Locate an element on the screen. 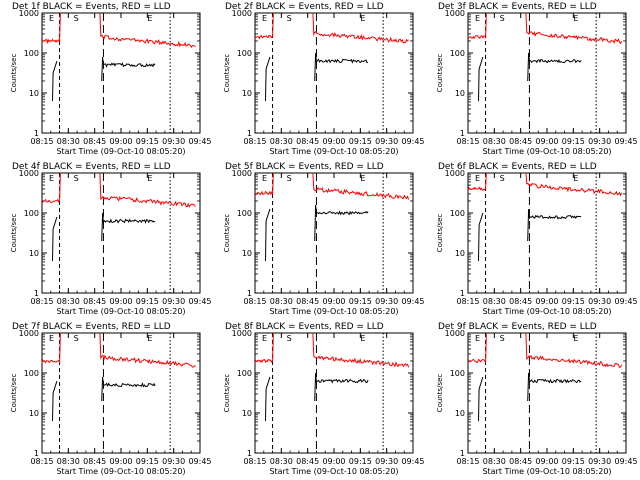  panel-title: Det 6f BLACK = Events, RED = LLD is located at coordinates (517, 167).